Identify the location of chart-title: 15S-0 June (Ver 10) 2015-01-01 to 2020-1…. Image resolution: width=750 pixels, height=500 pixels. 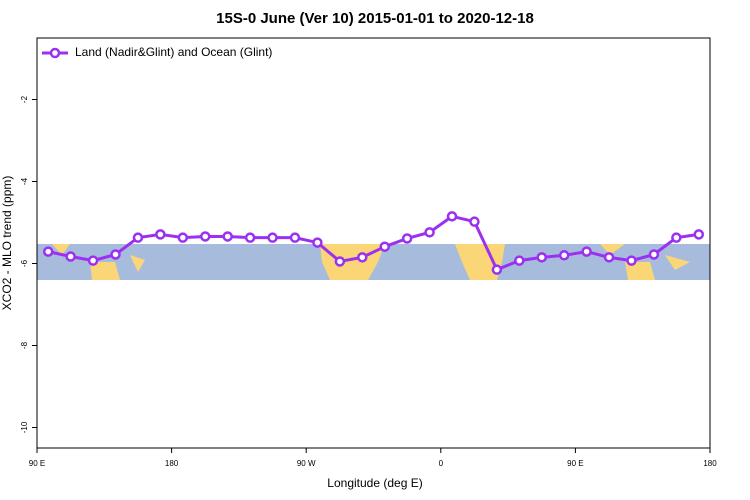
(375, 18).